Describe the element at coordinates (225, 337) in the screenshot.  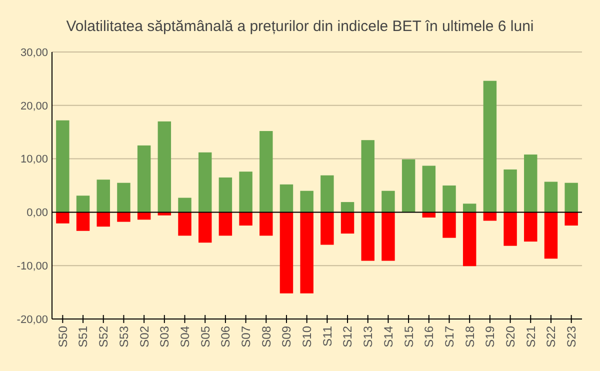
I see `x-tick-label: S06` at that location.